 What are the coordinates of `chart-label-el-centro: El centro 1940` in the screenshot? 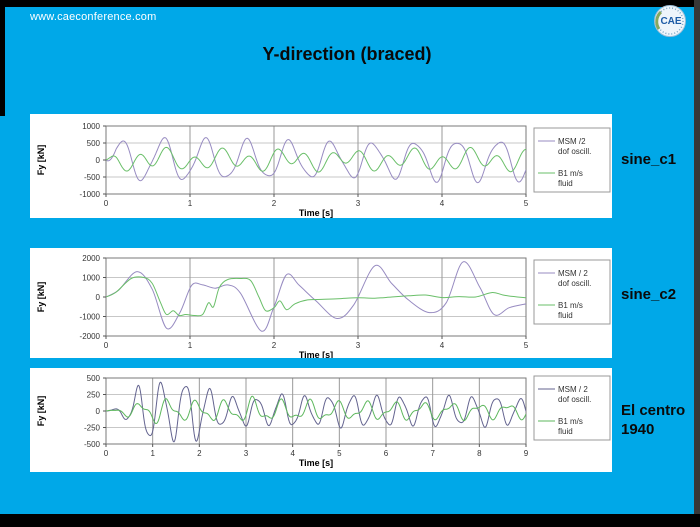 It's located at (653, 420).